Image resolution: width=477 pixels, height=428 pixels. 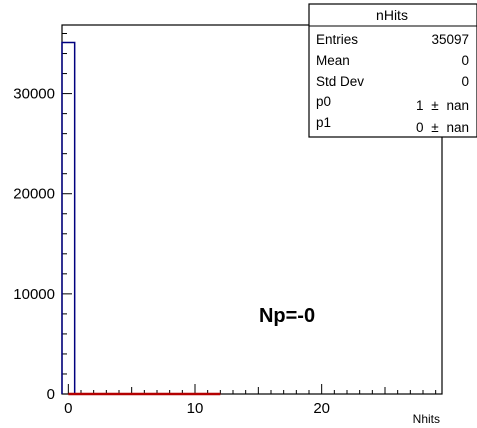 What do you see at coordinates (51, 394) in the screenshot?
I see `y-tick-label: 0` at bounding box center [51, 394].